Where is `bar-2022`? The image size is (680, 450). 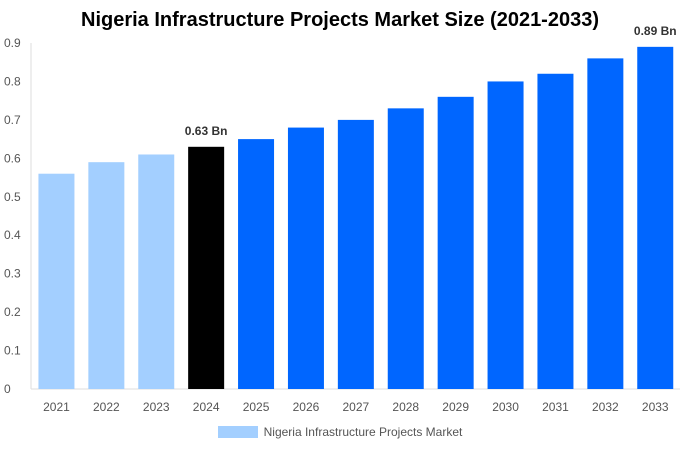 bar-2022 is located at coordinates (106, 275).